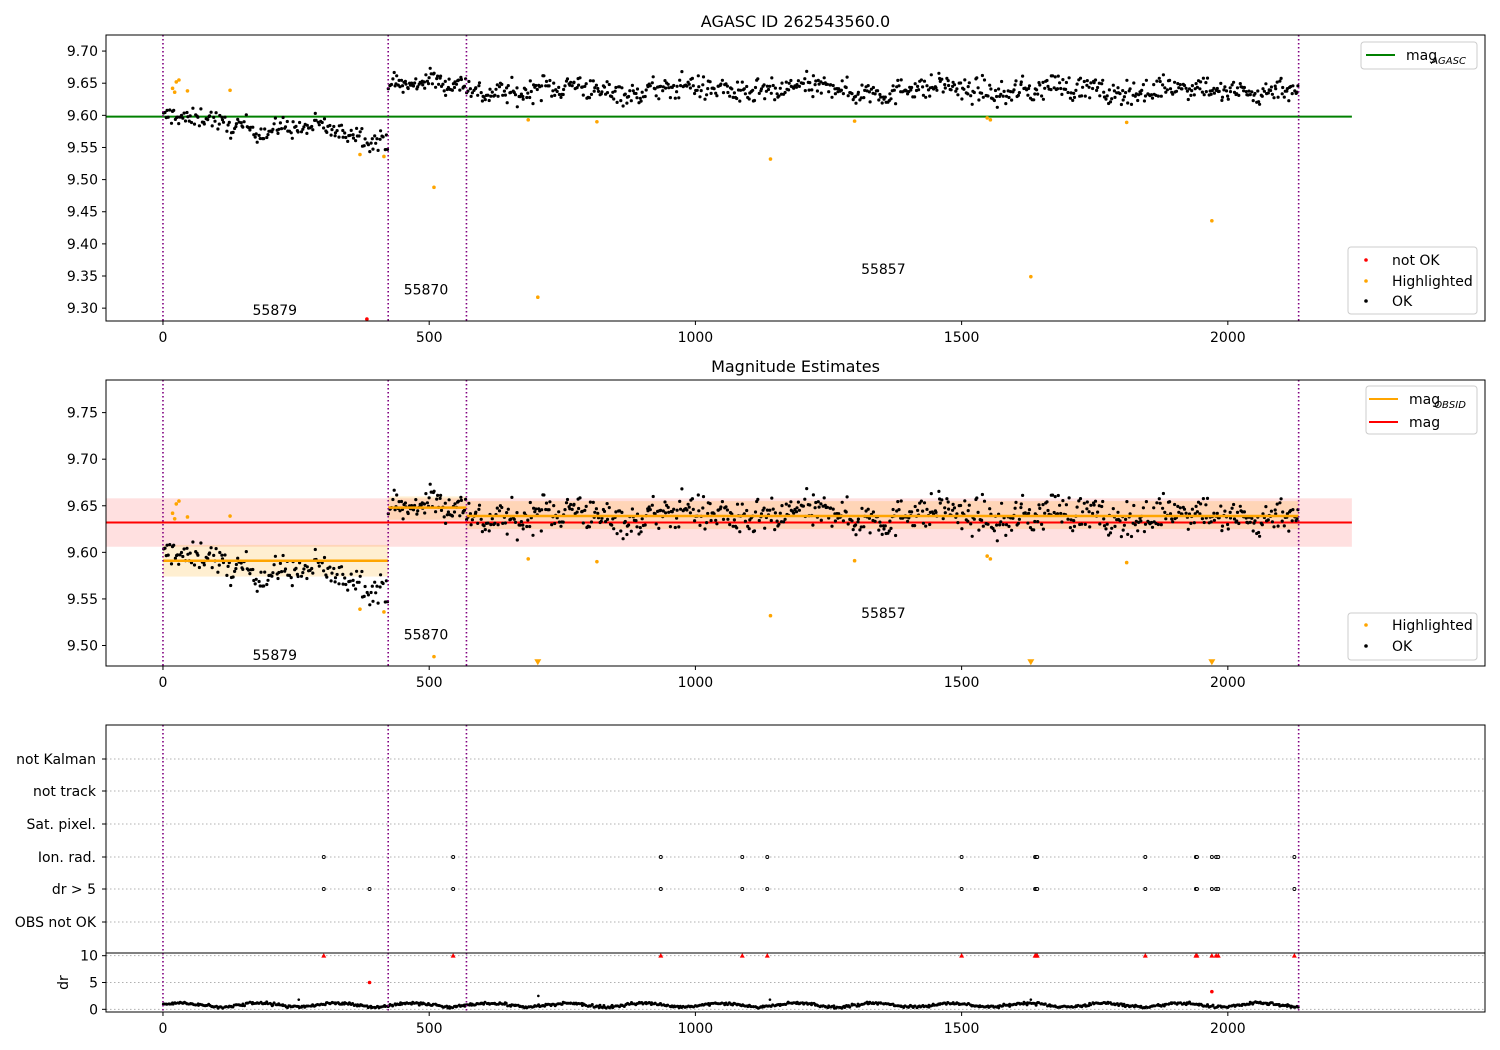  I want to click on flag-category-label: Ion. rad., so click(67, 858).